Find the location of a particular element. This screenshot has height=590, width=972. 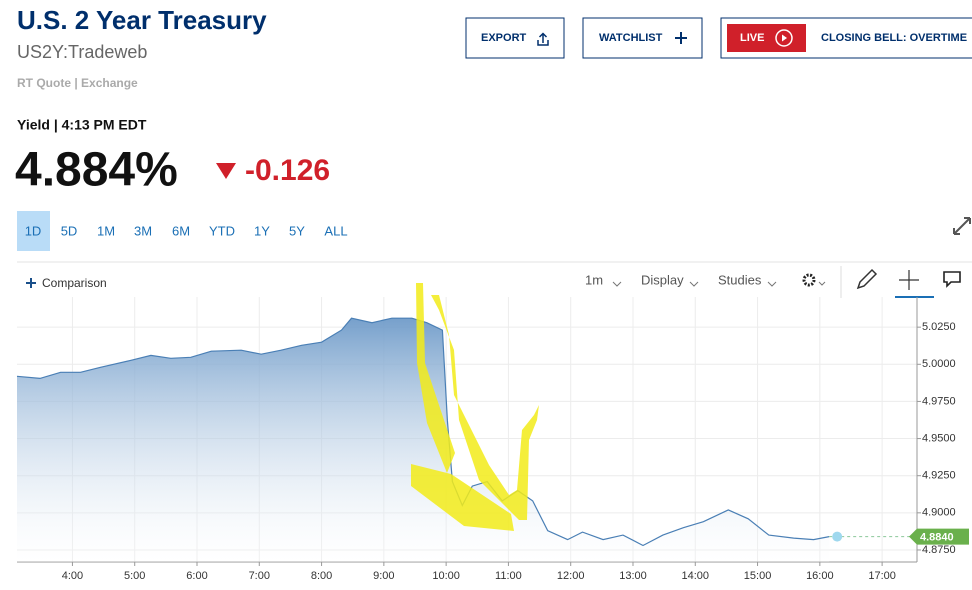

live-label: LIVE is located at coordinates (752, 38).